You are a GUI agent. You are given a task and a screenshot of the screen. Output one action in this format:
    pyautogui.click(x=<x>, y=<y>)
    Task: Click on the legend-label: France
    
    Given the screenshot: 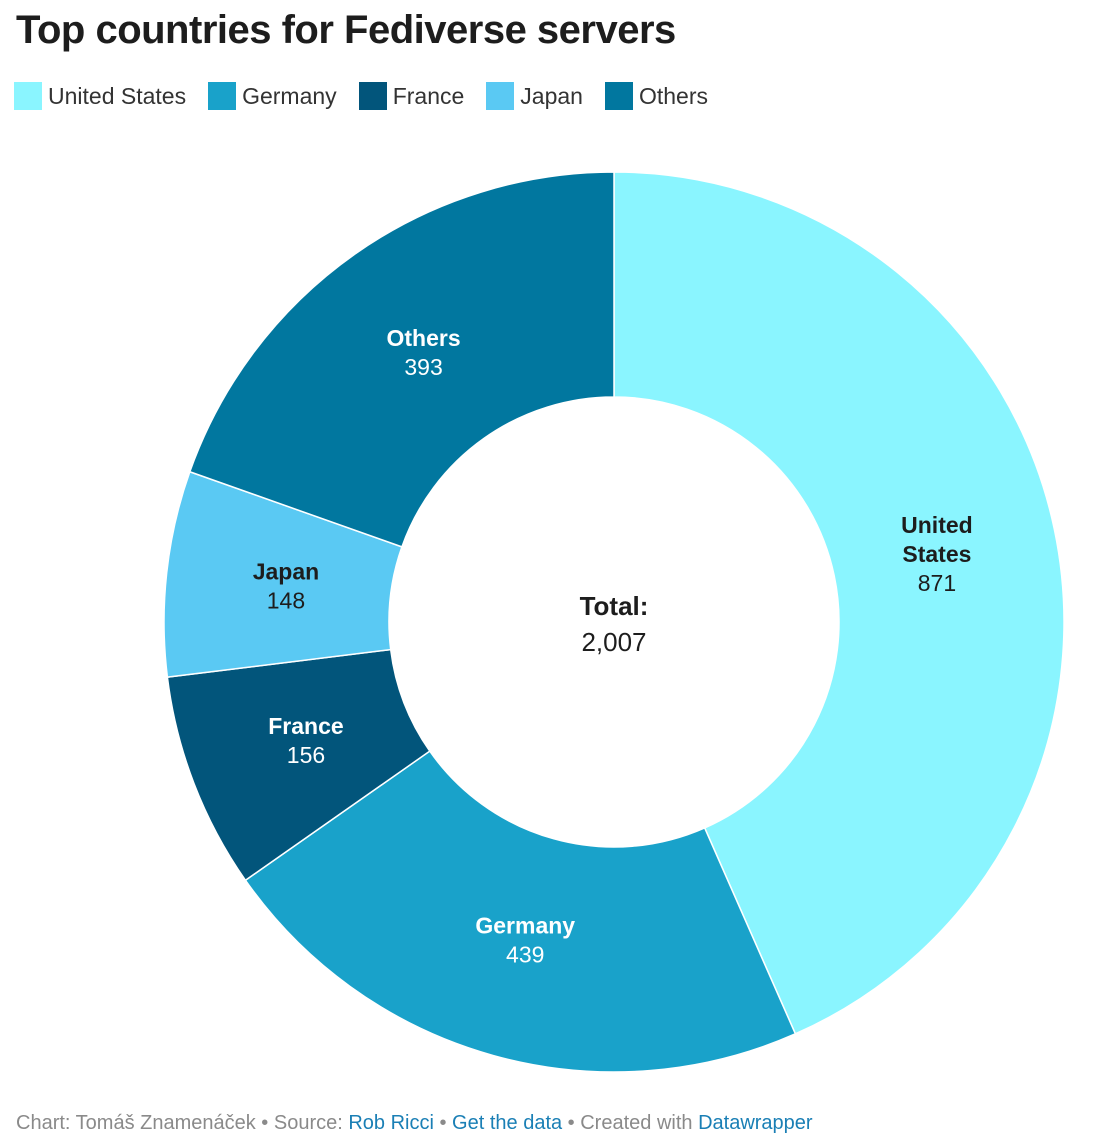 What is the action you would take?
    pyautogui.click(x=428, y=95)
    